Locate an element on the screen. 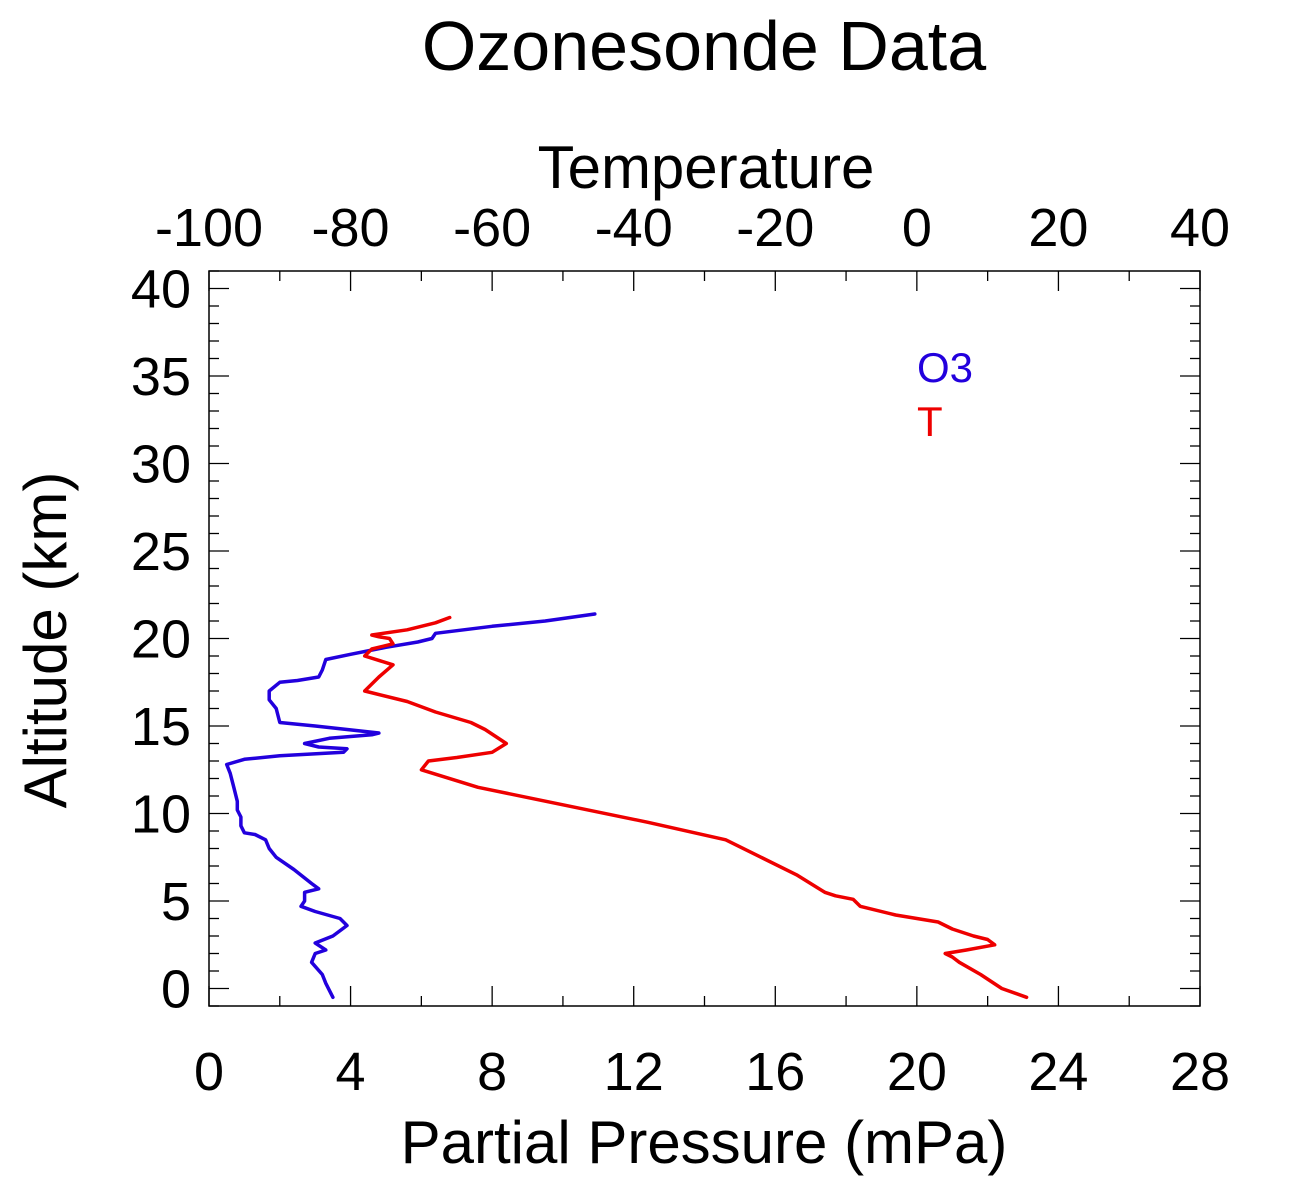 The image size is (1300, 1200). top-tick-label: 20 is located at coordinates (1058, 228).